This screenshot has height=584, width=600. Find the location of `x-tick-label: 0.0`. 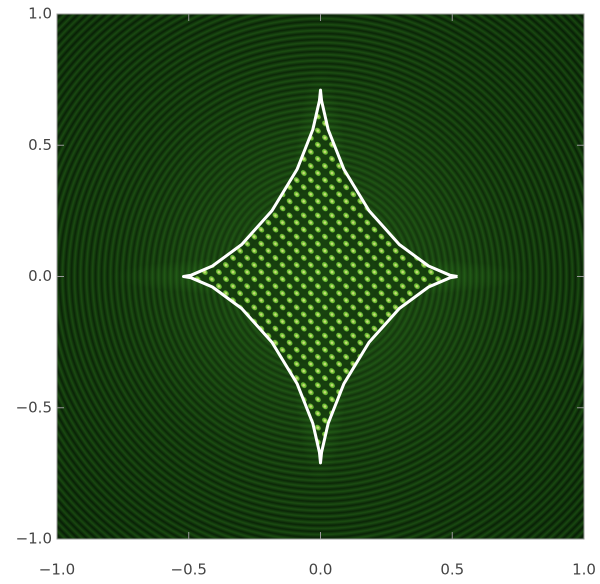

x-tick-label: 0.0 is located at coordinates (321, 570).